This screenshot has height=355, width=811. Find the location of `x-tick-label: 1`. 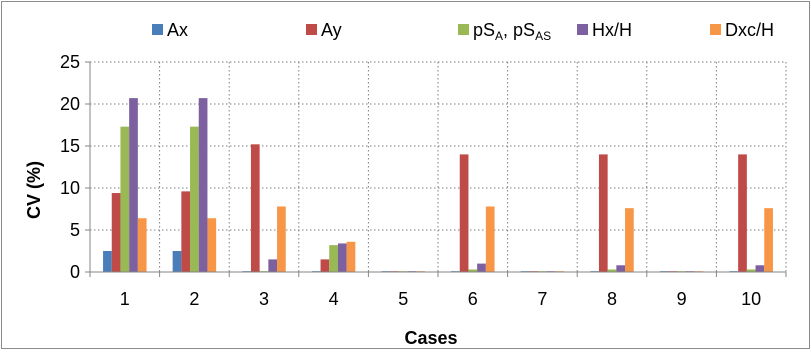

x-tick-label: 1 is located at coordinates (125, 299).